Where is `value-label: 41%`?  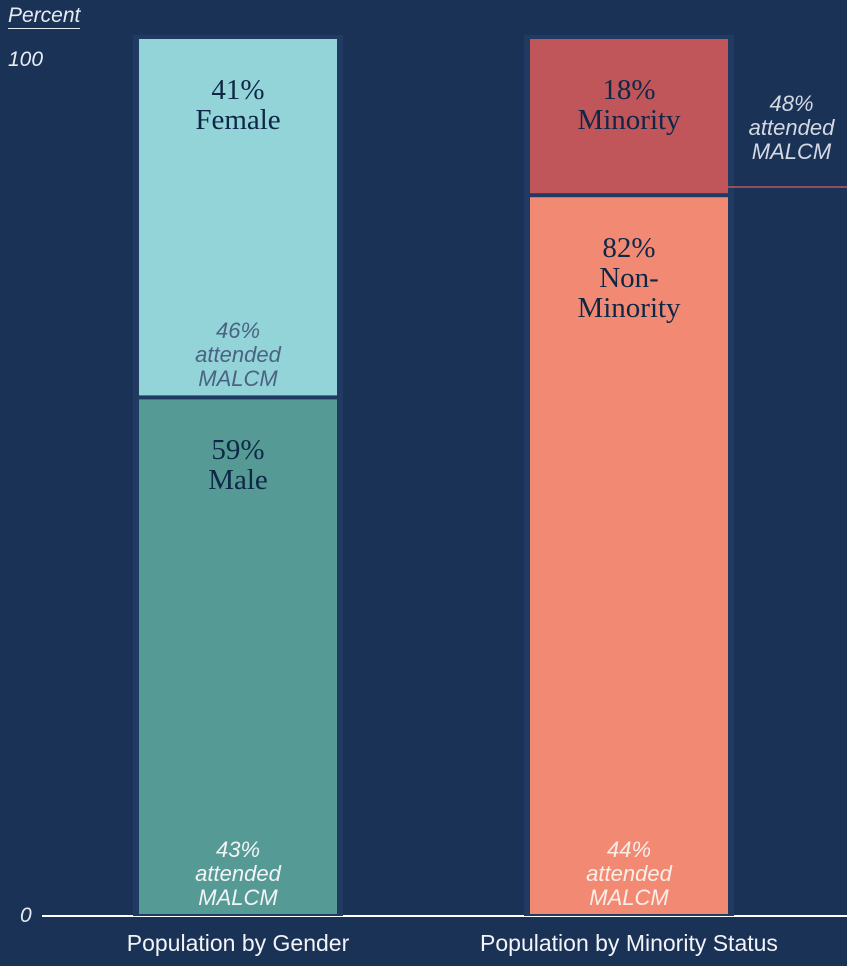
value-label: 41% is located at coordinates (238, 90).